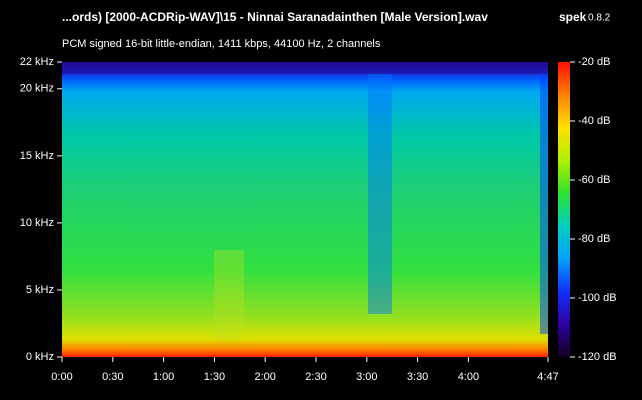 This screenshot has height=400, width=642. I want to click on x-tick-label: 4:47, so click(547, 377).